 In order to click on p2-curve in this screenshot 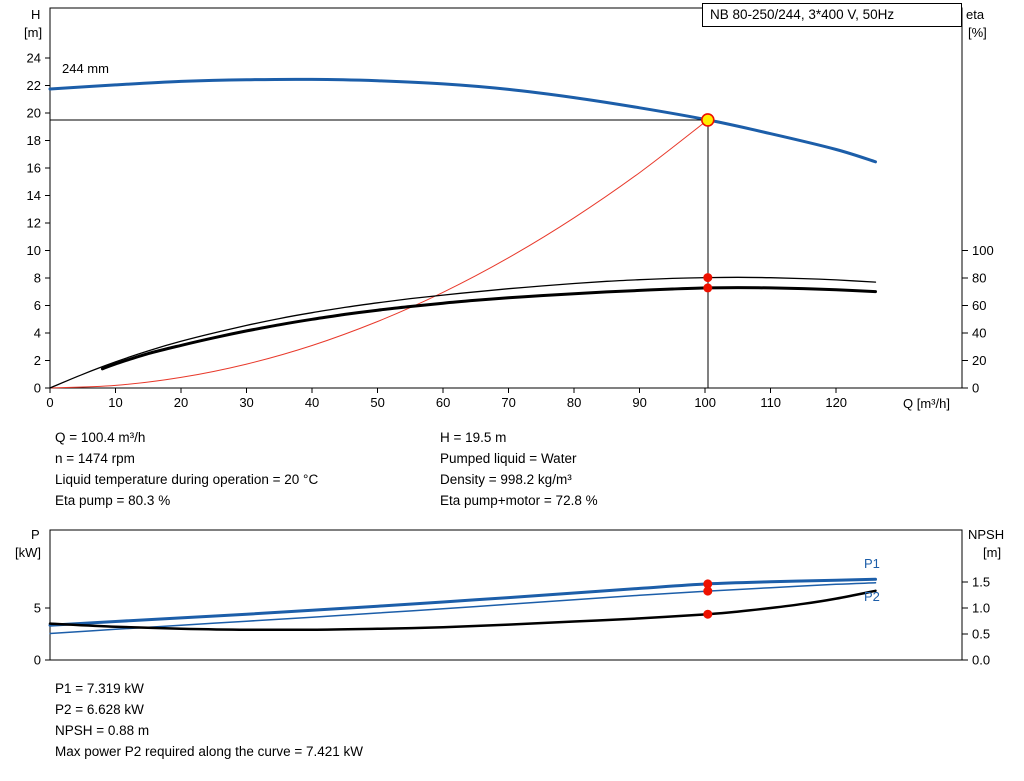, I will do `click(463, 608)`.